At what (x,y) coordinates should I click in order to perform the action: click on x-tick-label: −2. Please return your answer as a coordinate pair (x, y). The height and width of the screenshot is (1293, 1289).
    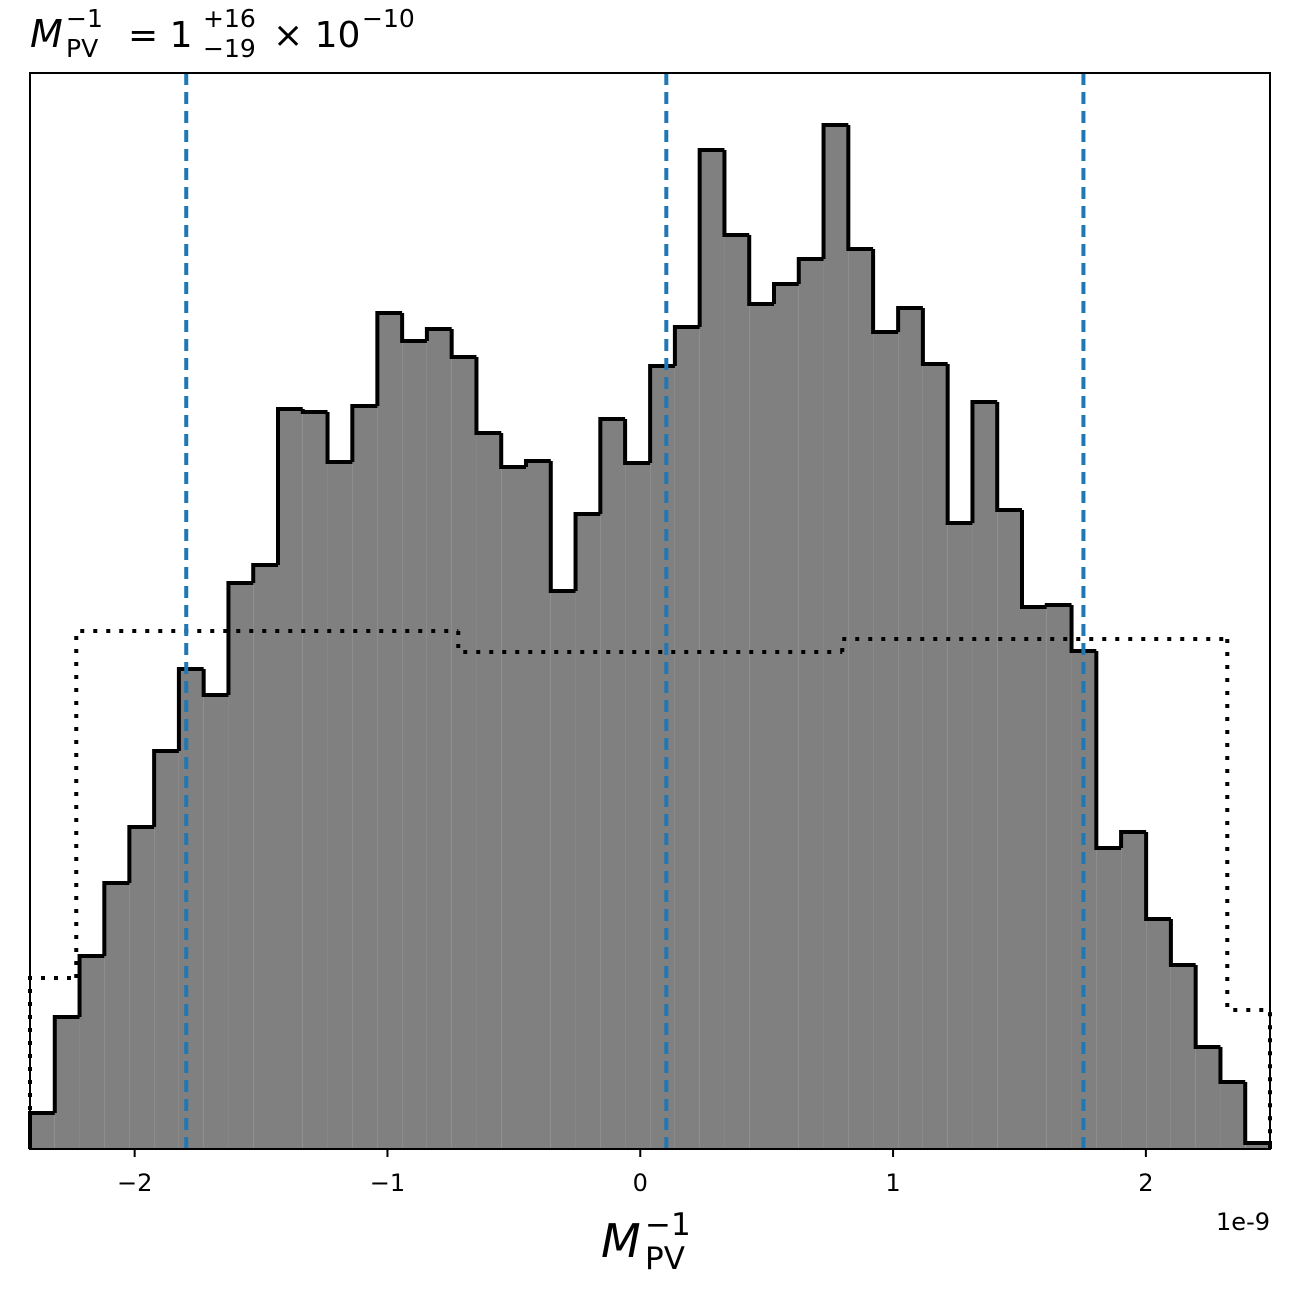
    Looking at the image, I should click on (134, 1183).